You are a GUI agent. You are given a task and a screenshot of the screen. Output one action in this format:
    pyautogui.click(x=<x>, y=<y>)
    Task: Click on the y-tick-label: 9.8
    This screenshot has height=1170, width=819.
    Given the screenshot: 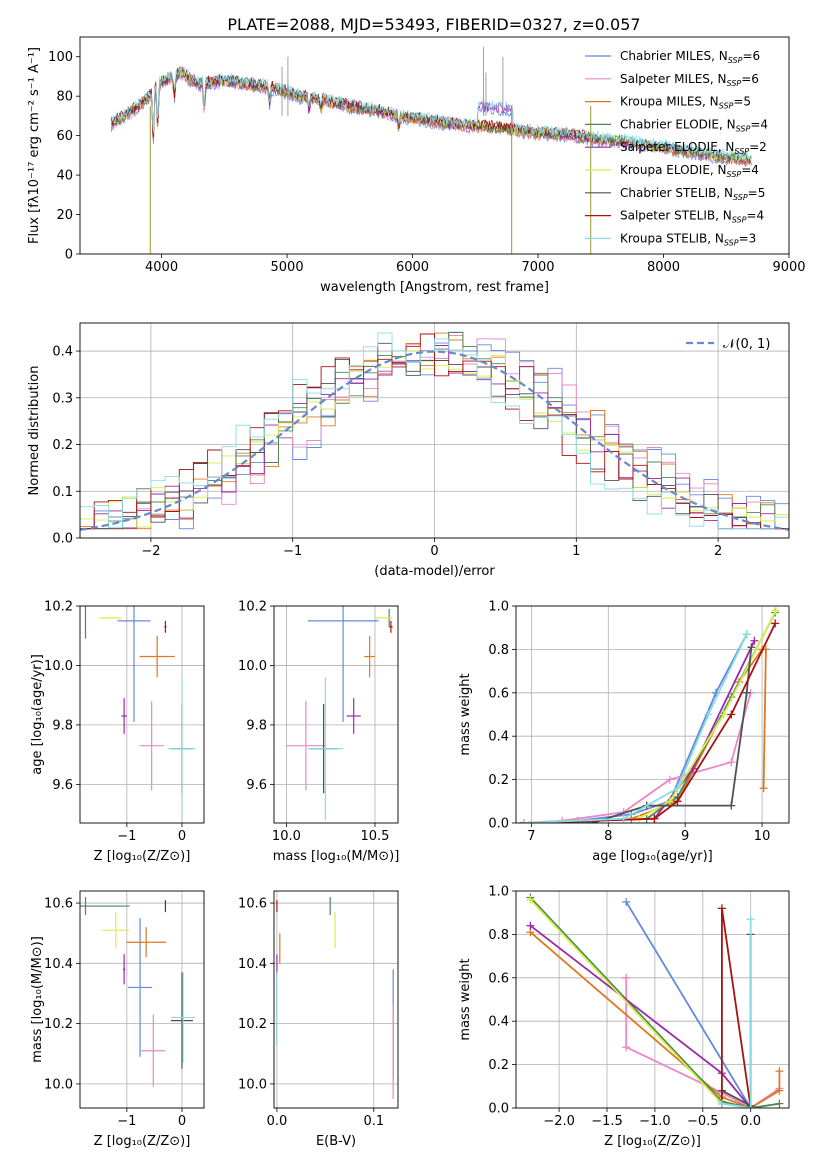 What is the action you would take?
    pyautogui.click(x=62, y=725)
    